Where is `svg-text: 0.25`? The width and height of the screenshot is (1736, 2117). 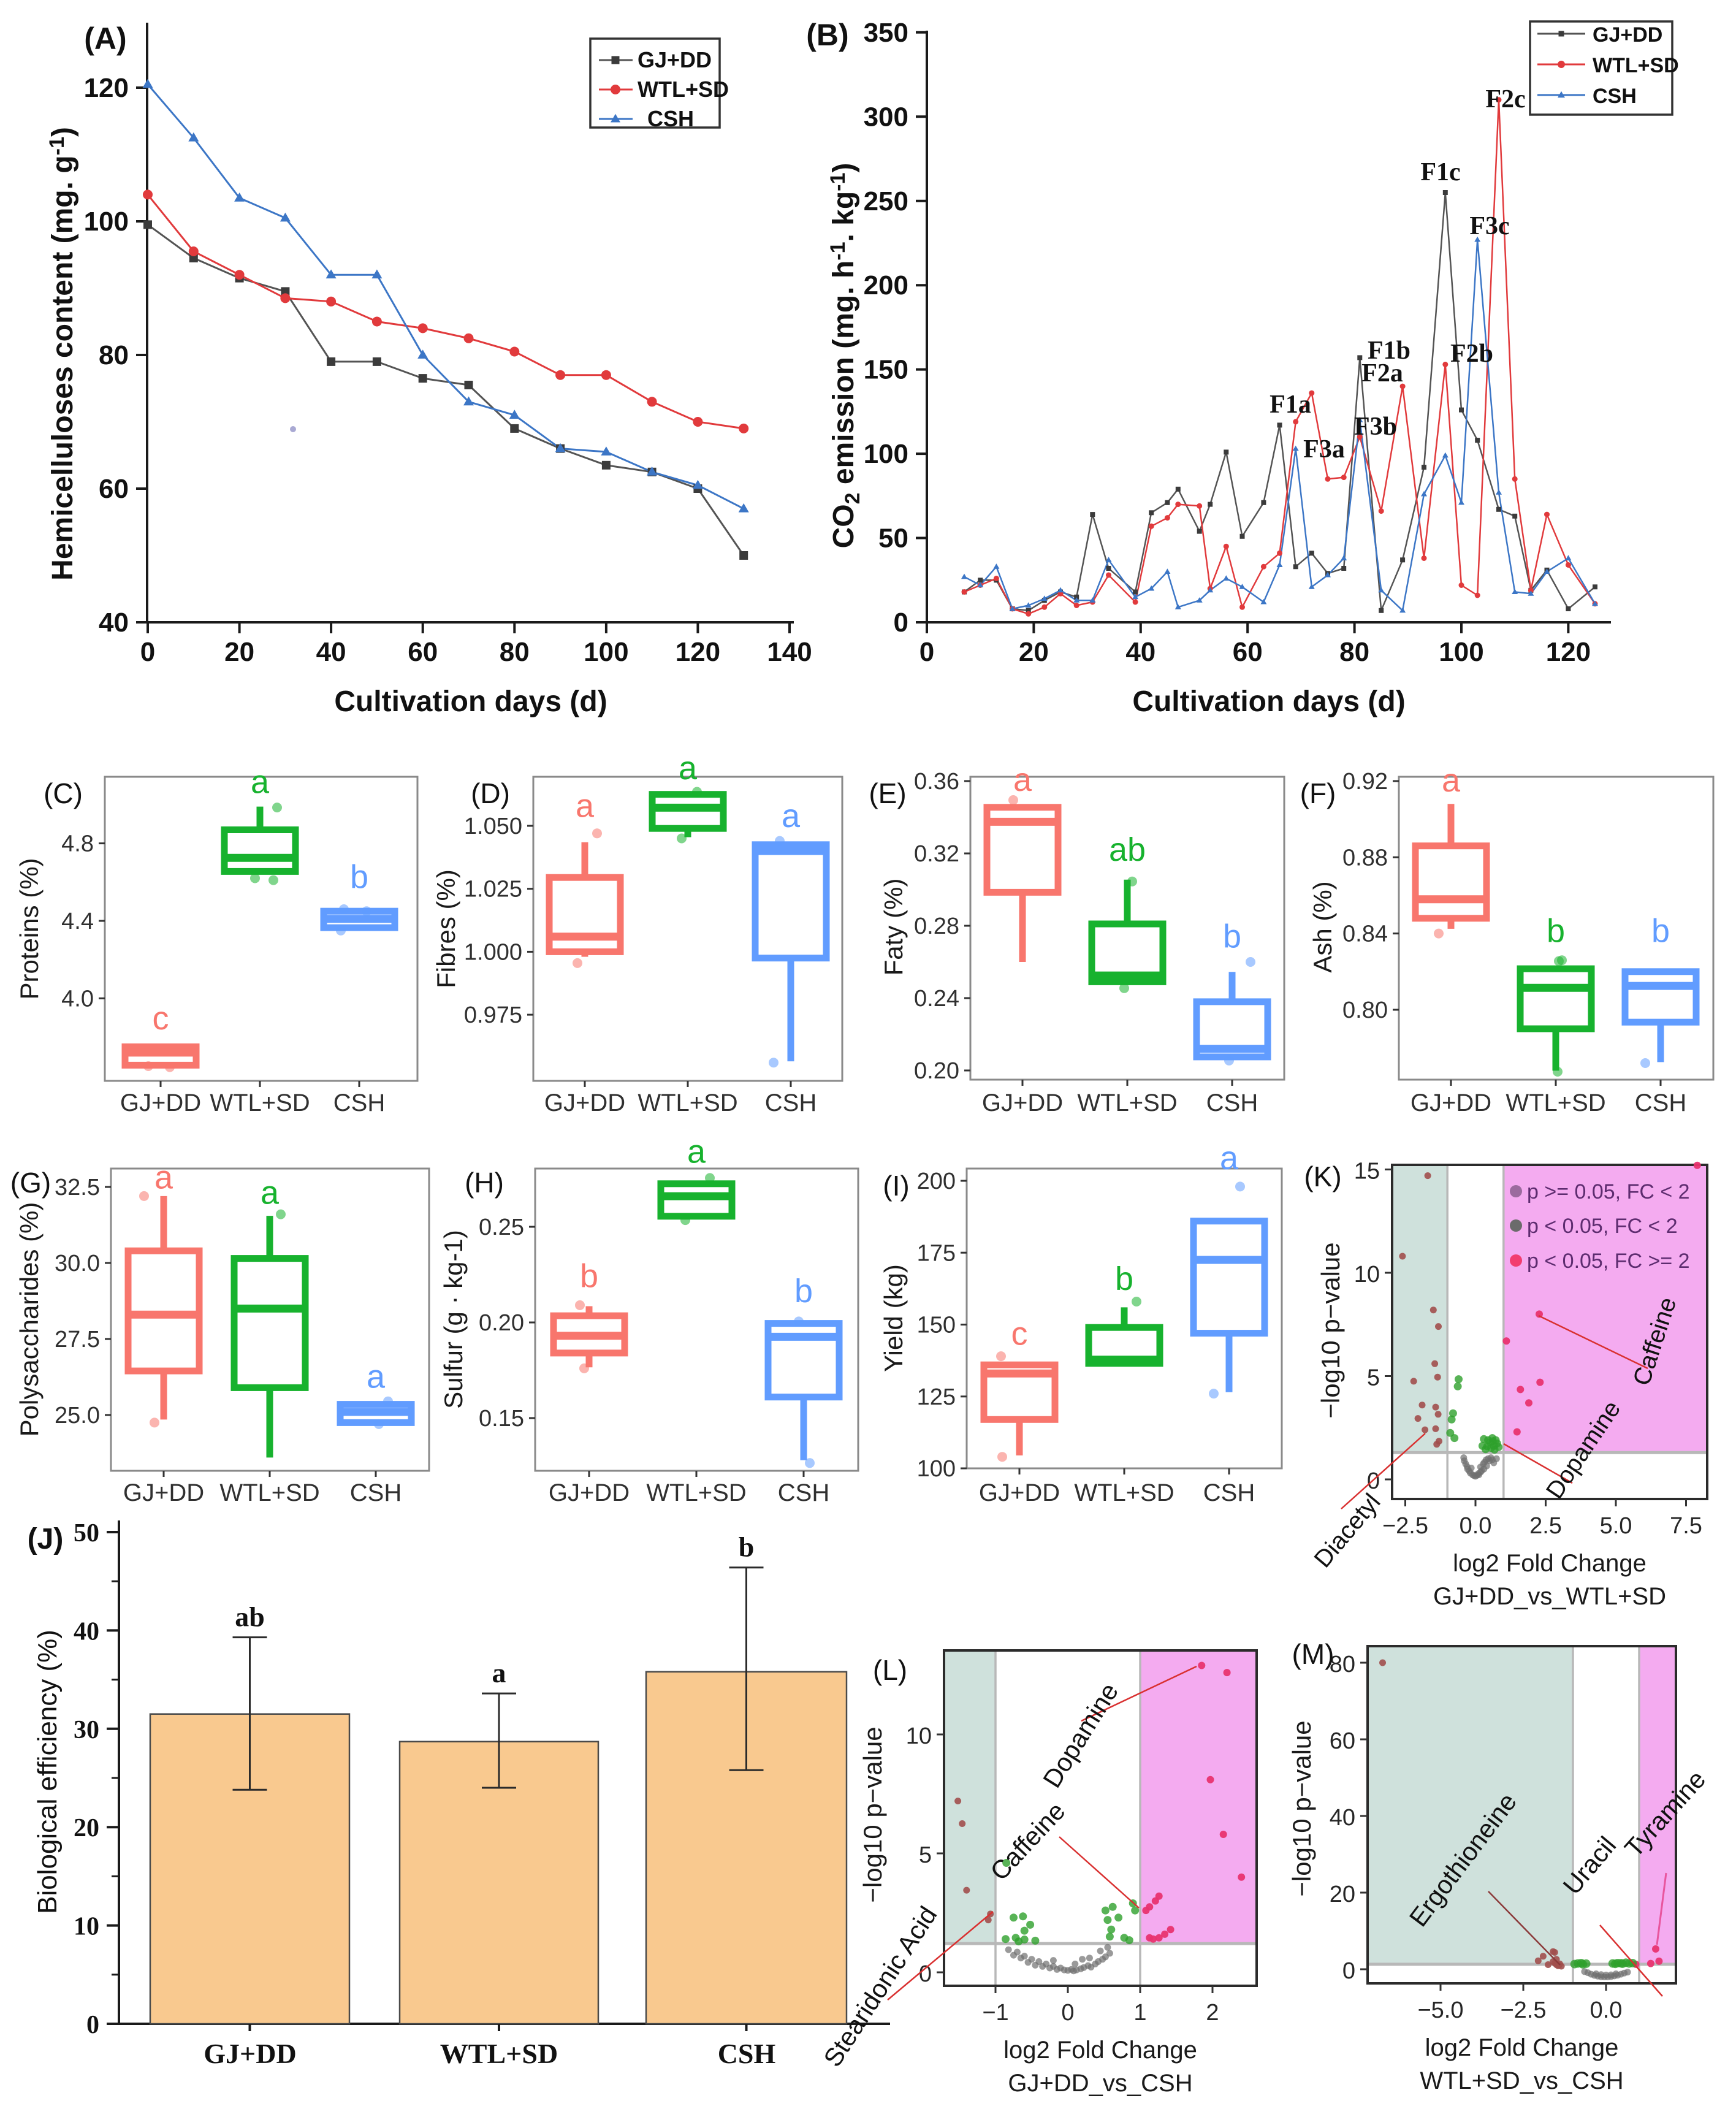
svg-text: 0.25 is located at coordinates (501, 1227).